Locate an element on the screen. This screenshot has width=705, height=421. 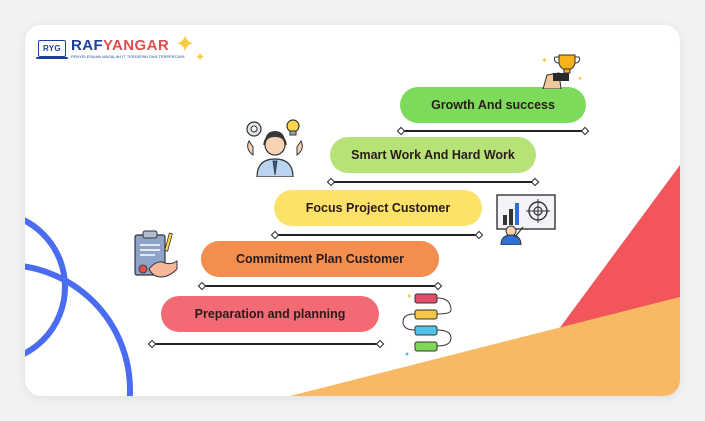
blue-arc-upper is located at coordinates (46, 287).